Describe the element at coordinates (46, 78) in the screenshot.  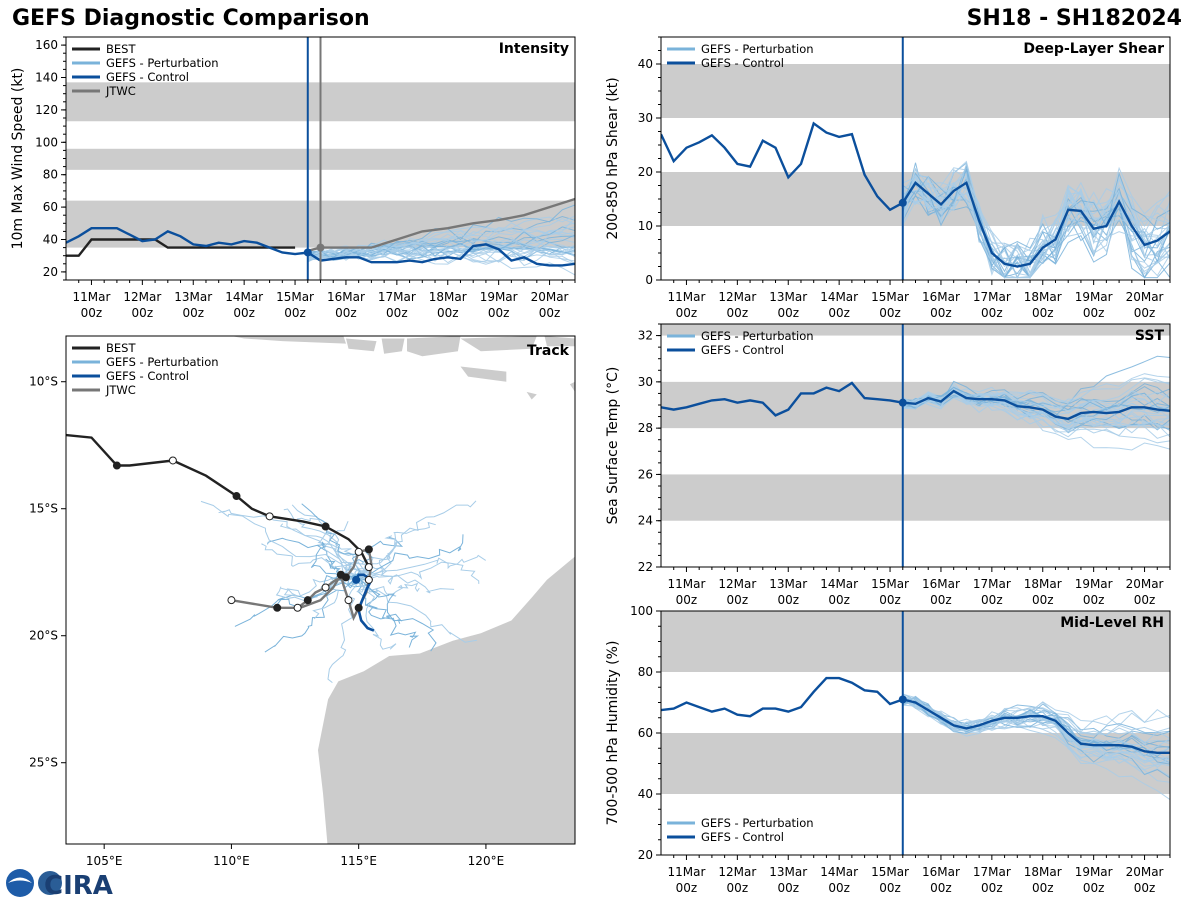
I see `y-tick-label: 140` at that location.